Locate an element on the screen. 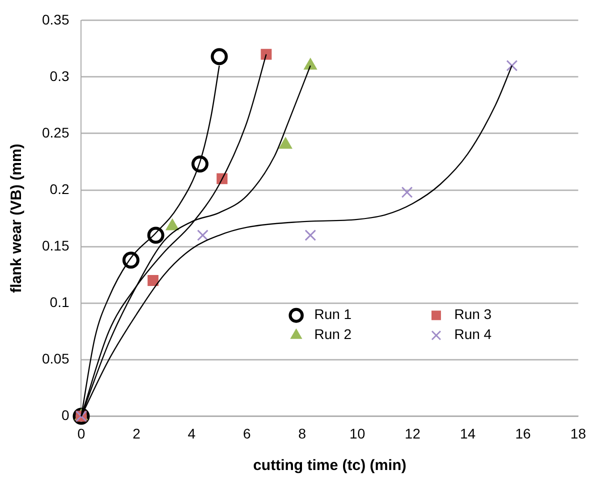 The height and width of the screenshot is (479, 596). legend-label: Run 2 is located at coordinates (333, 334).